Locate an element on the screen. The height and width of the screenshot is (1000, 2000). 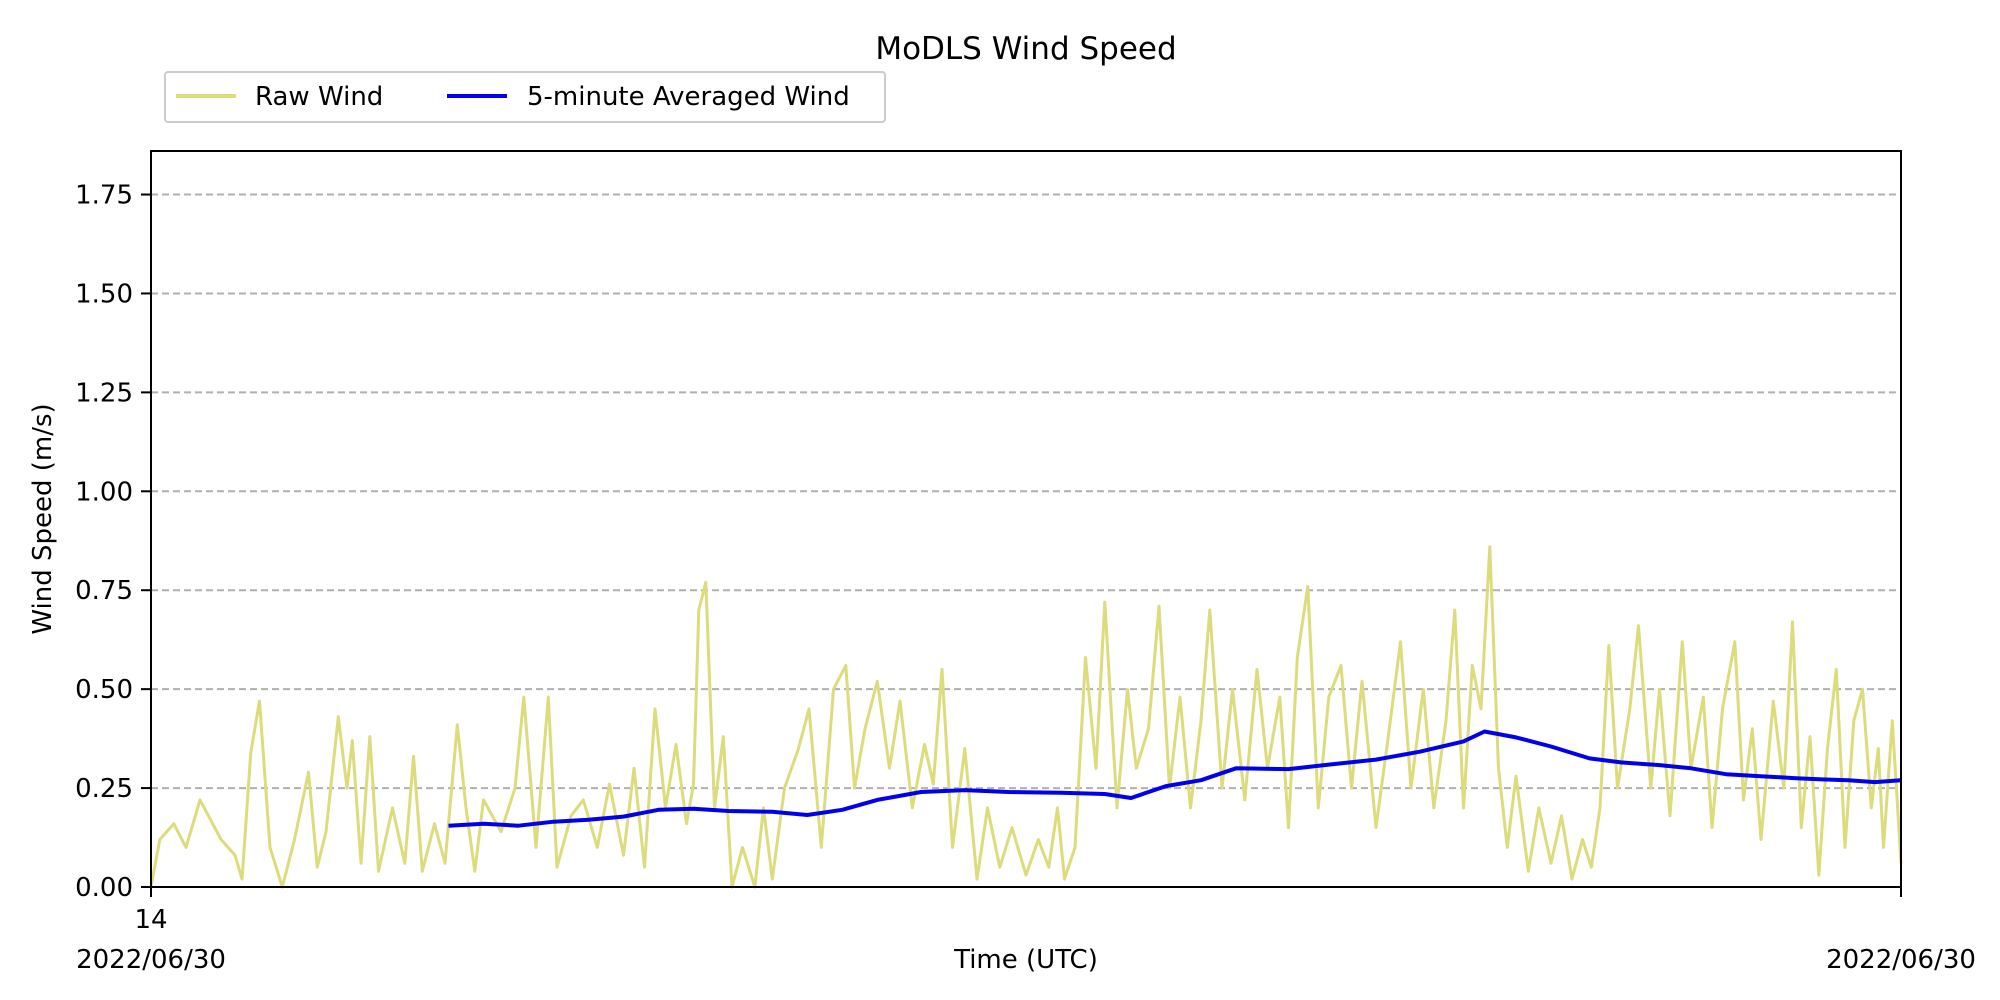
y-tick-label: 0.50 is located at coordinates (104, 690).